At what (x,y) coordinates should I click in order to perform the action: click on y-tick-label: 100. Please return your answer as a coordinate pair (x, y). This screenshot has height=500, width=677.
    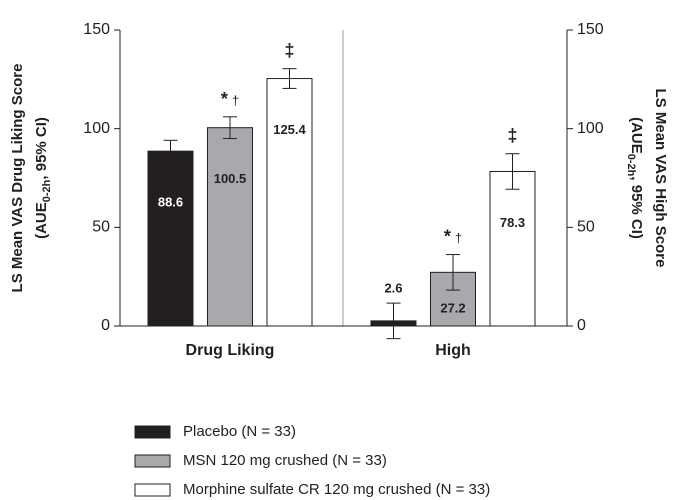
    Looking at the image, I should click on (96, 128).